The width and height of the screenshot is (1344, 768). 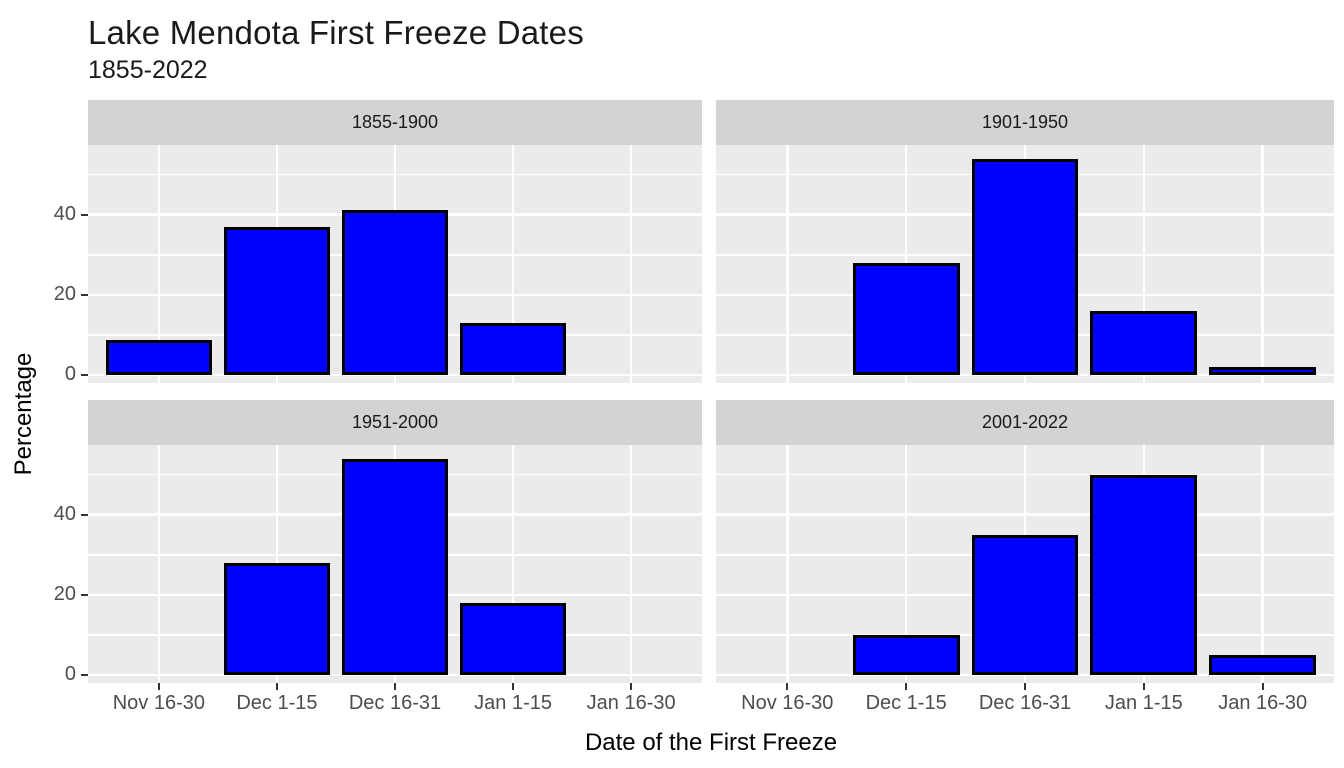 I want to click on facet-strip-label: 2001-2022, so click(x=1025, y=422).